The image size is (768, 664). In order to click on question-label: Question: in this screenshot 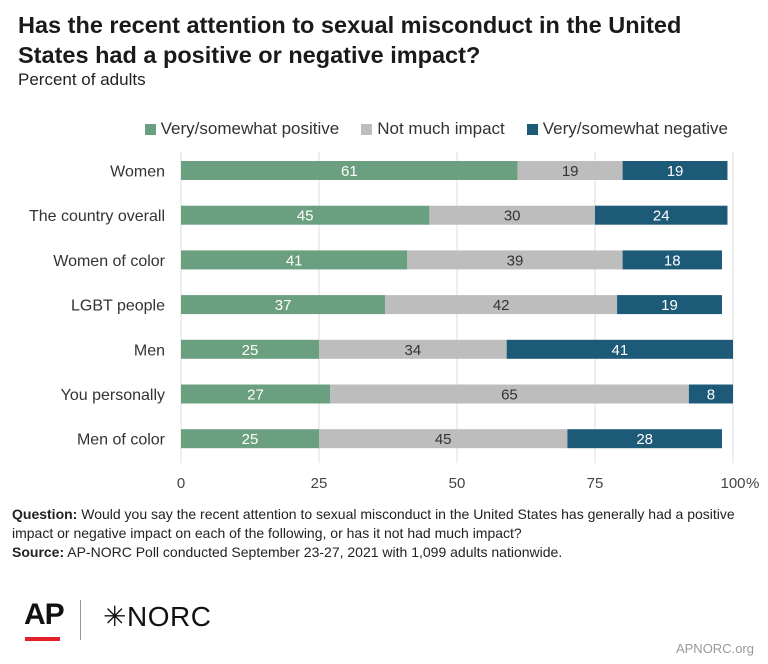, I will do `click(45, 514)`.